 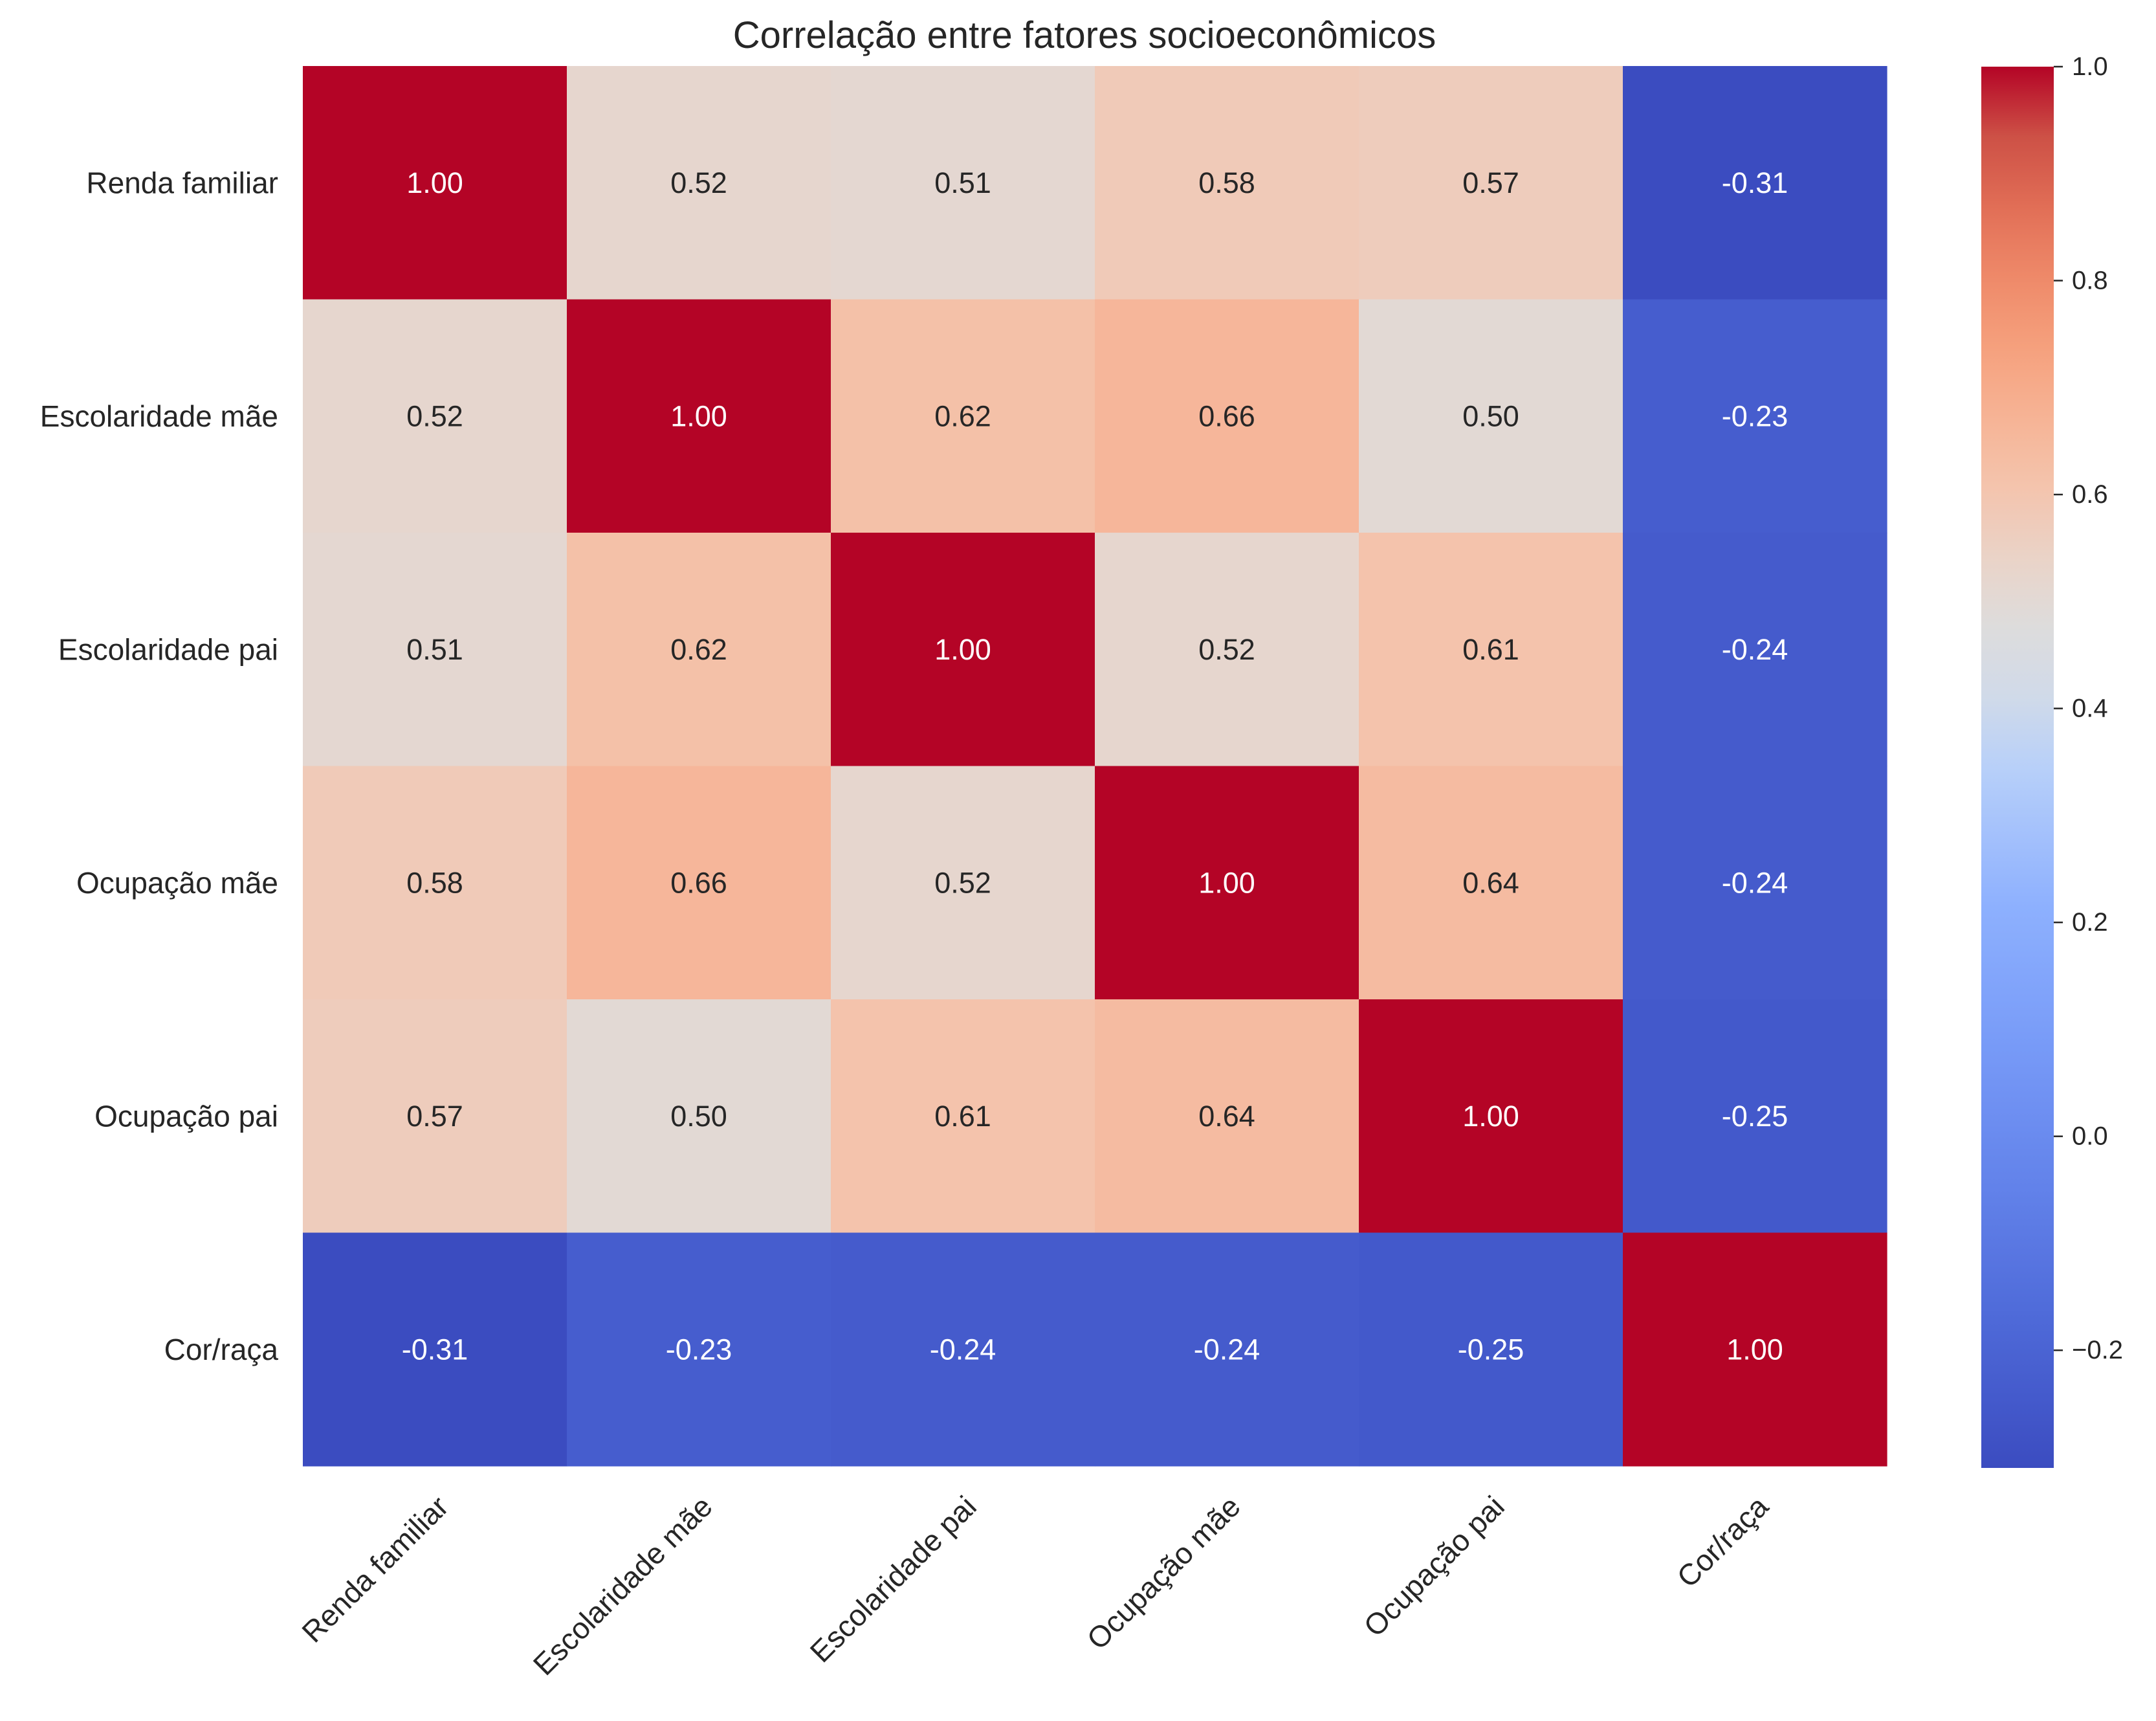 I want to click on x-tick-label-escolaridade-pai: Escolaridade pai, so click(x=893, y=1579).